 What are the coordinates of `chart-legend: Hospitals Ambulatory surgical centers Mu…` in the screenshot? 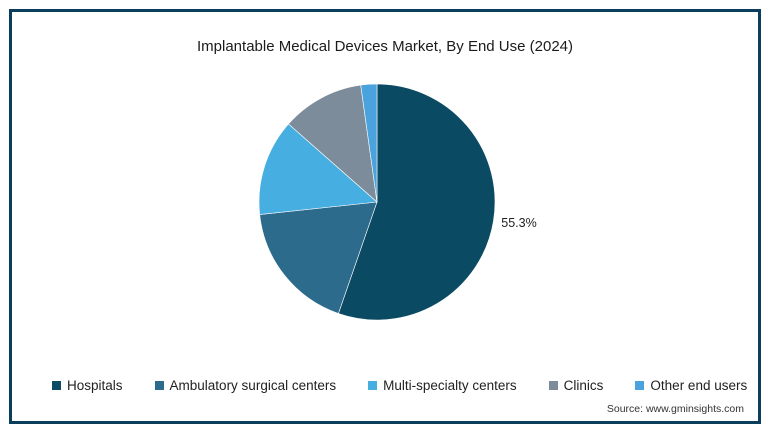 It's located at (415, 385).